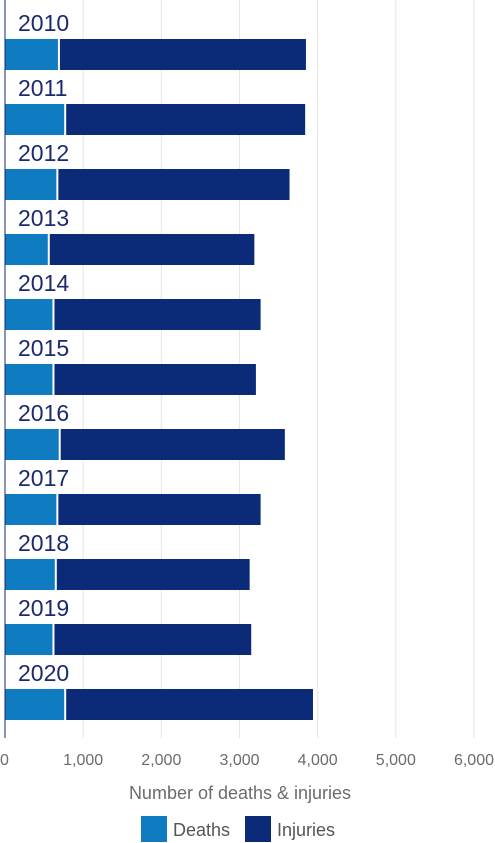  Describe the element at coordinates (396, 760) in the screenshot. I see `x-tick-label-5: 5,000` at that location.